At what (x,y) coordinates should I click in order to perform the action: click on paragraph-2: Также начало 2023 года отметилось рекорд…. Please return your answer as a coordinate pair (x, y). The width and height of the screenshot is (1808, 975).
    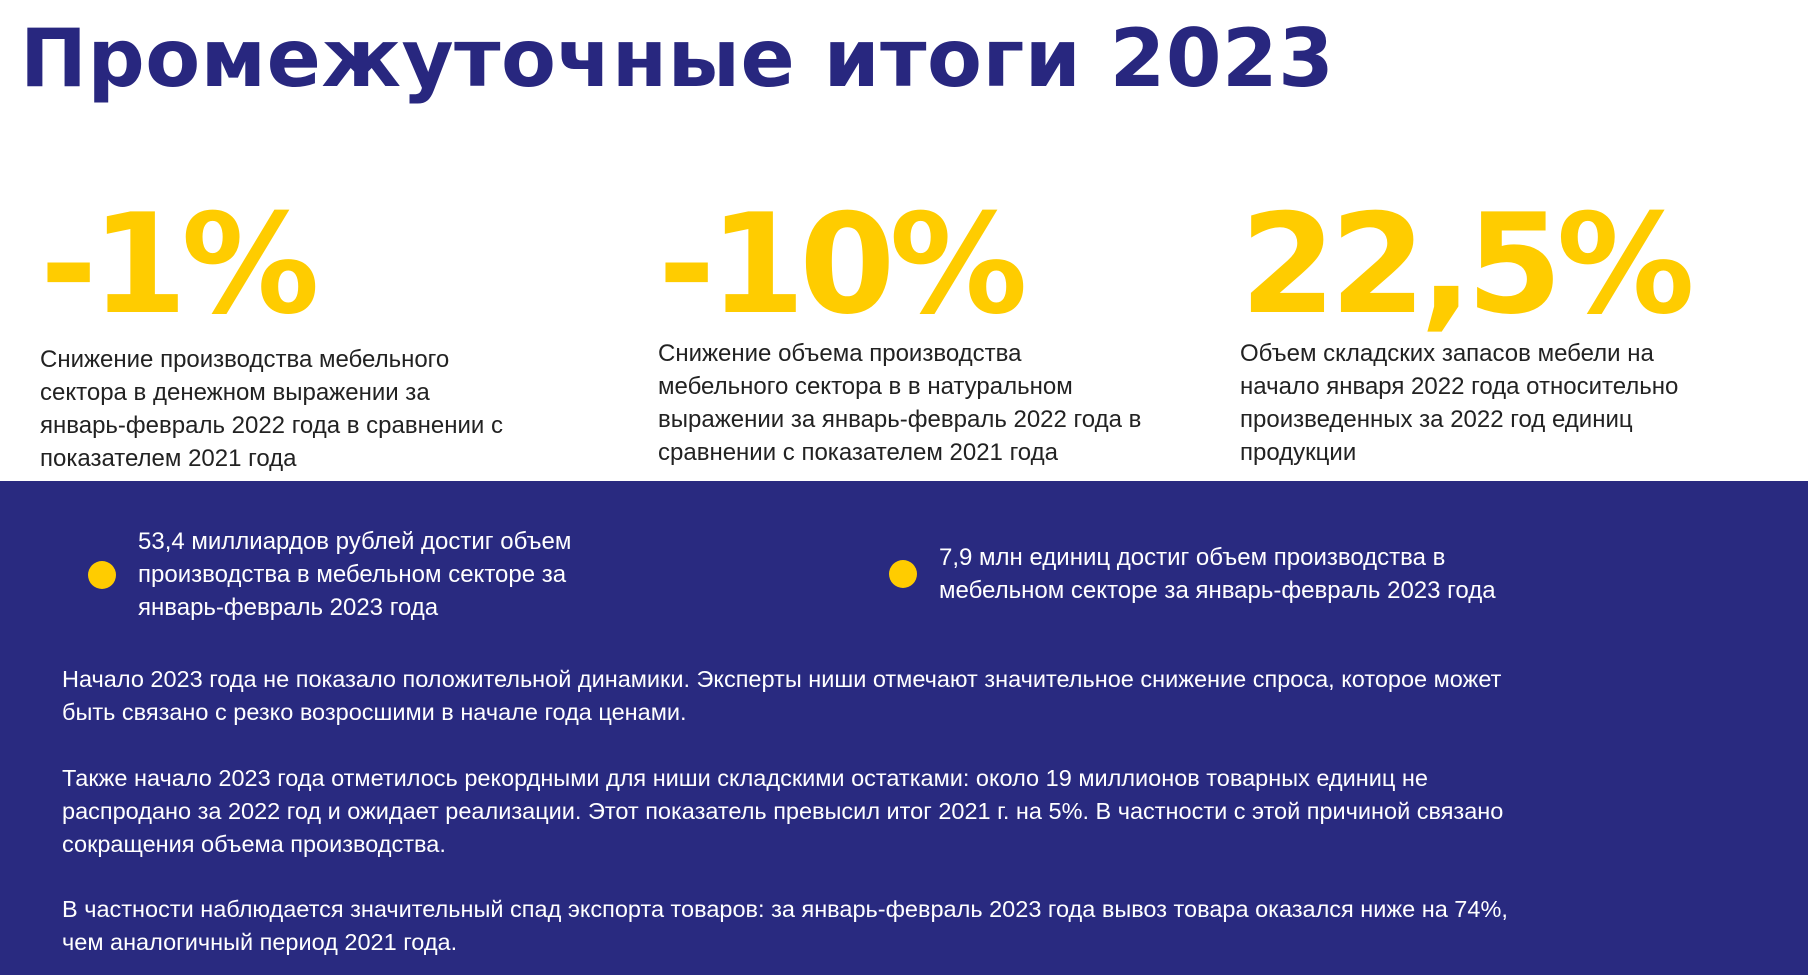
    Looking at the image, I should click on (782, 811).